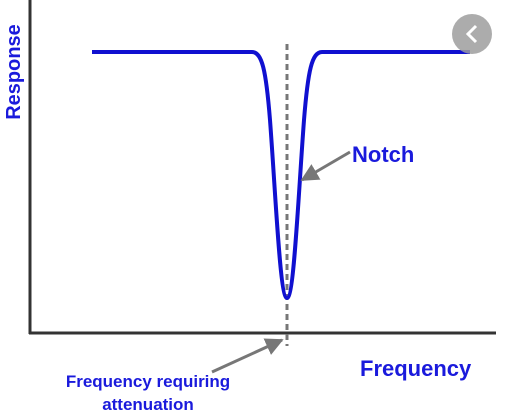  I want to click on back-chevron, so click(471, 34).